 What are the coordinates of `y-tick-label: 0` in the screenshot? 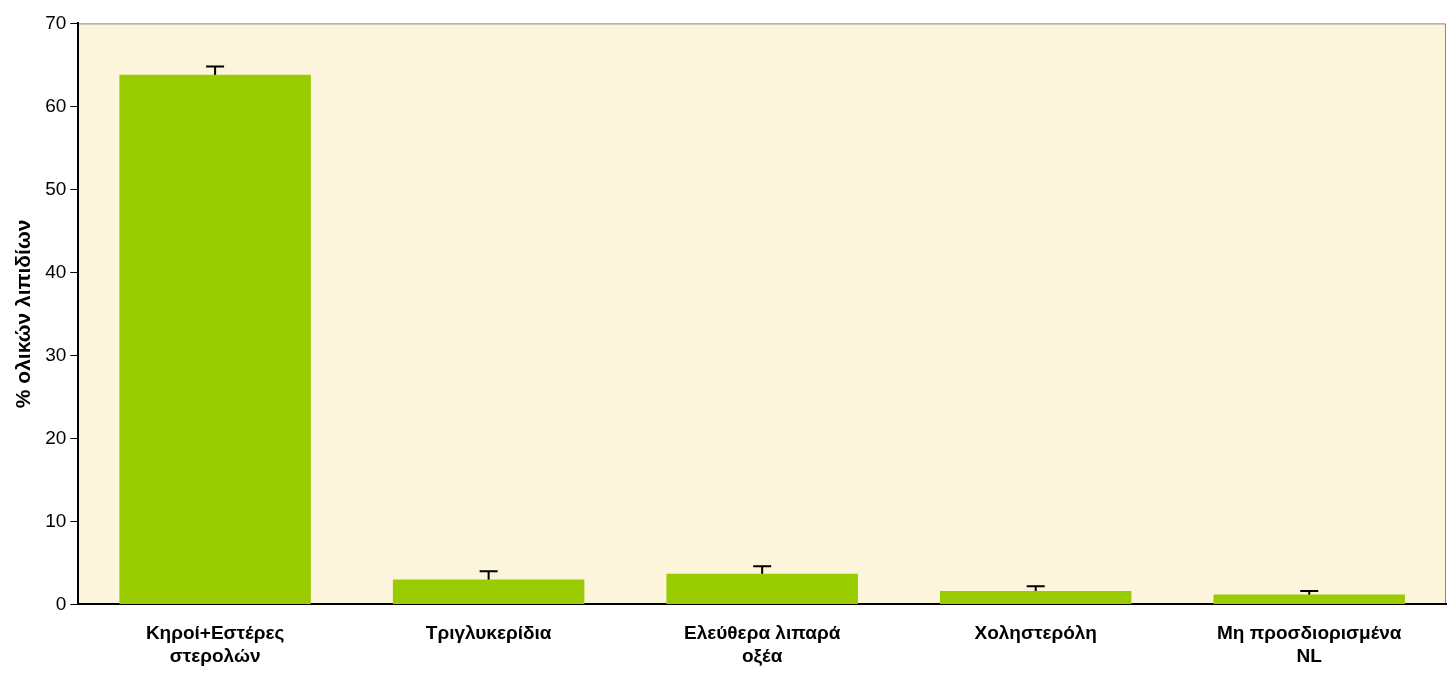 It's located at (61, 603).